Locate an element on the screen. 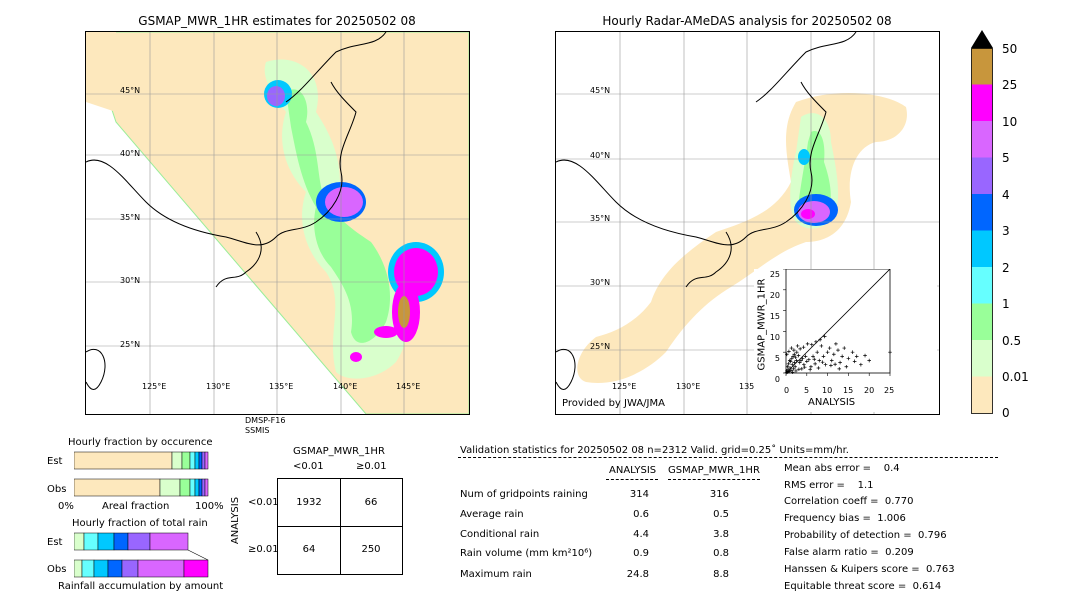 This screenshot has height=612, width=1080. occurrence-axis-right: 100% is located at coordinates (209, 506).